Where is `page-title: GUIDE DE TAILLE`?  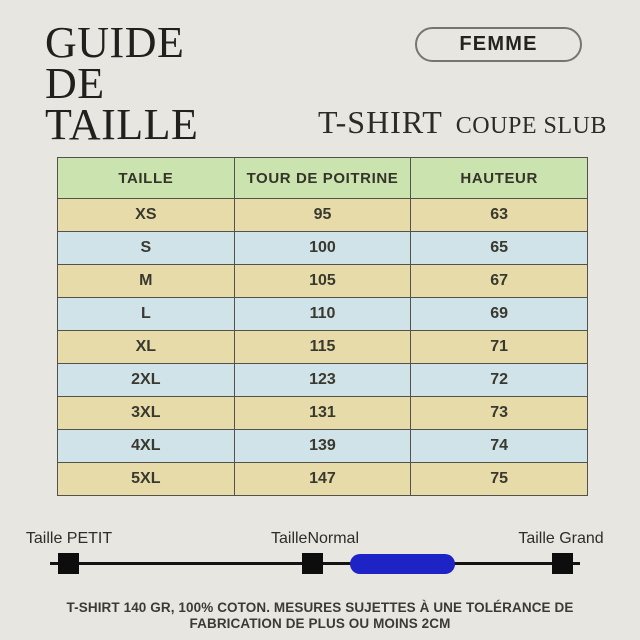
page-title: GUIDE DE TAILLE is located at coordinates (122, 83).